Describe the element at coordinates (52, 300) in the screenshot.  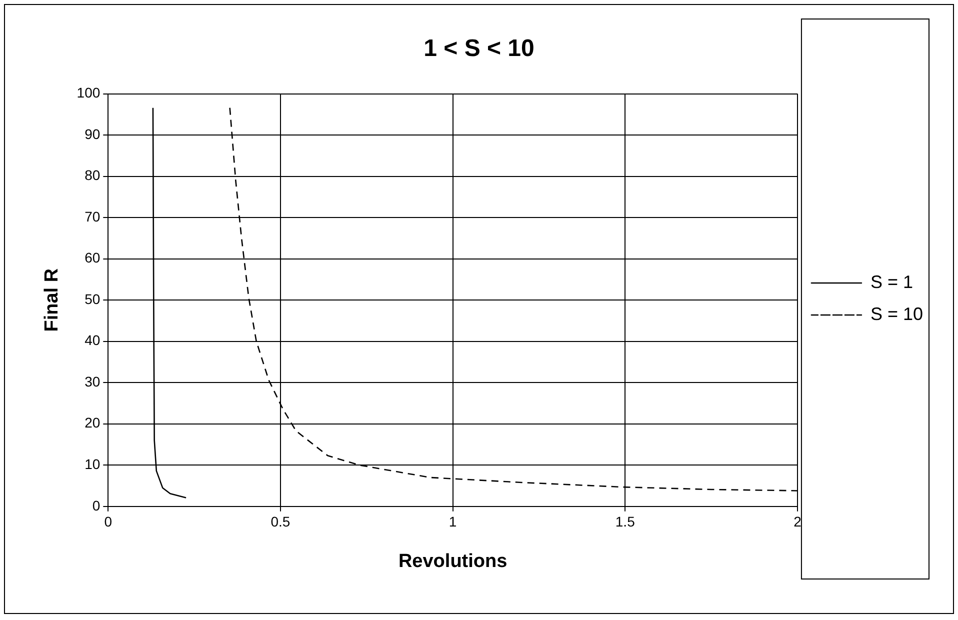
I see `y-axis-title: Final R` at that location.